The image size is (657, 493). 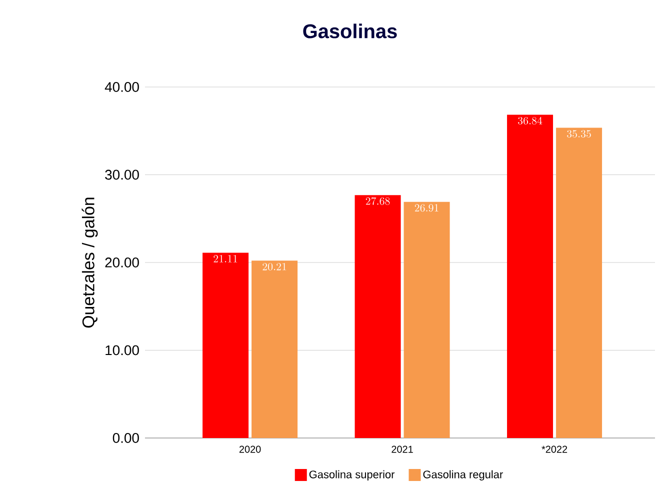 I want to click on data-label: 26.91, so click(x=426, y=208).